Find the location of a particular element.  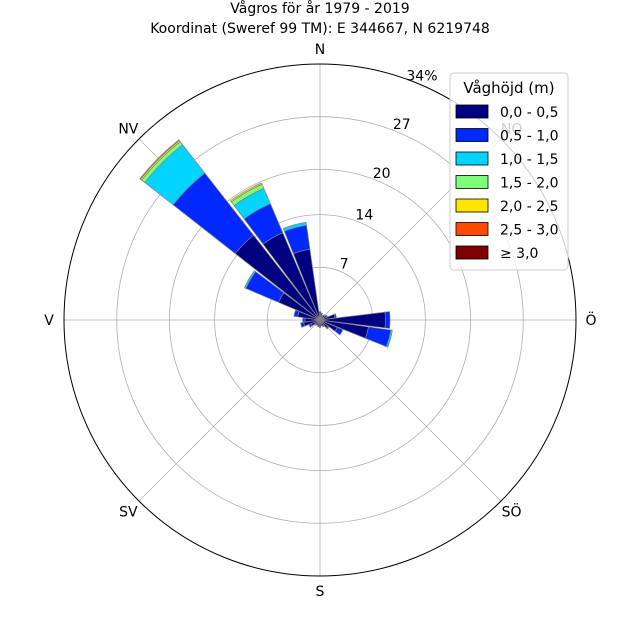

legend-box is located at coordinates (509, 171).